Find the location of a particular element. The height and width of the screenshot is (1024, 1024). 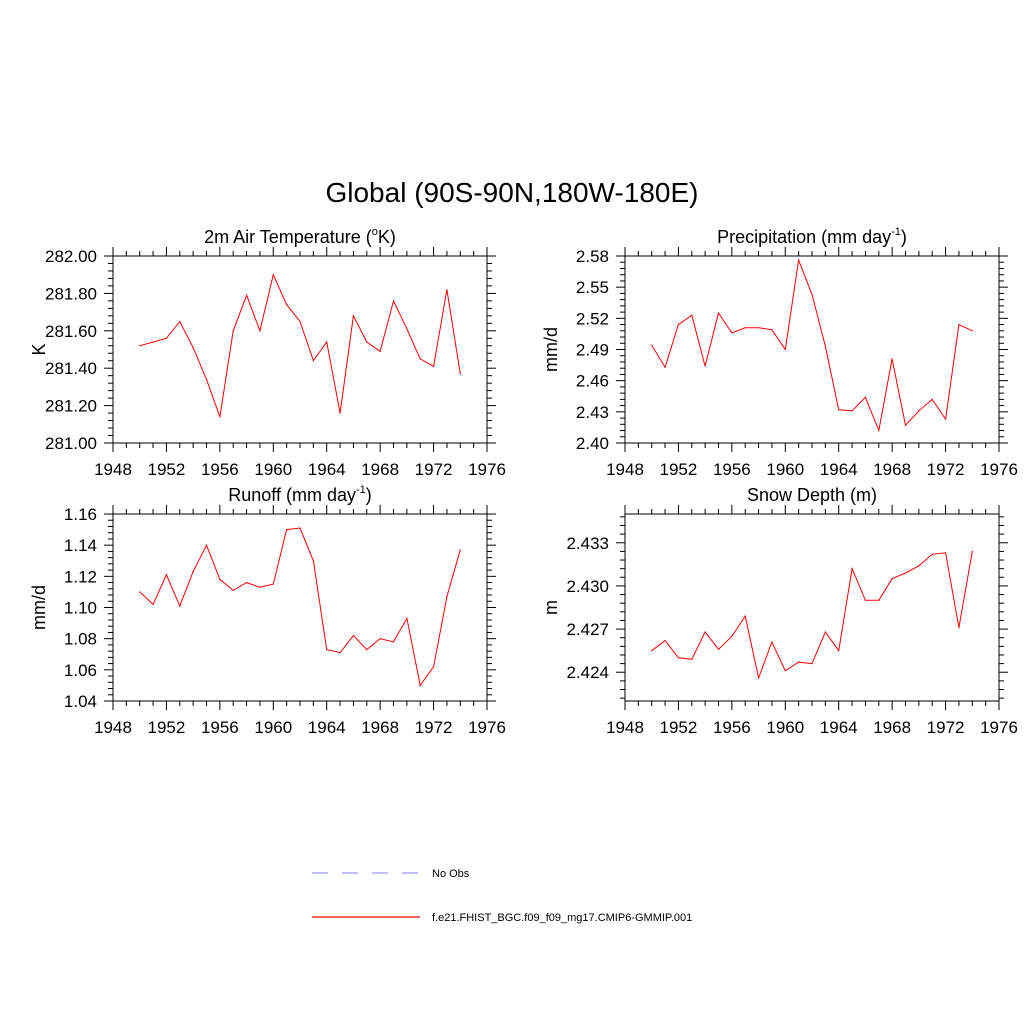

y-tick-label: 1.14 is located at coordinates (80, 545).